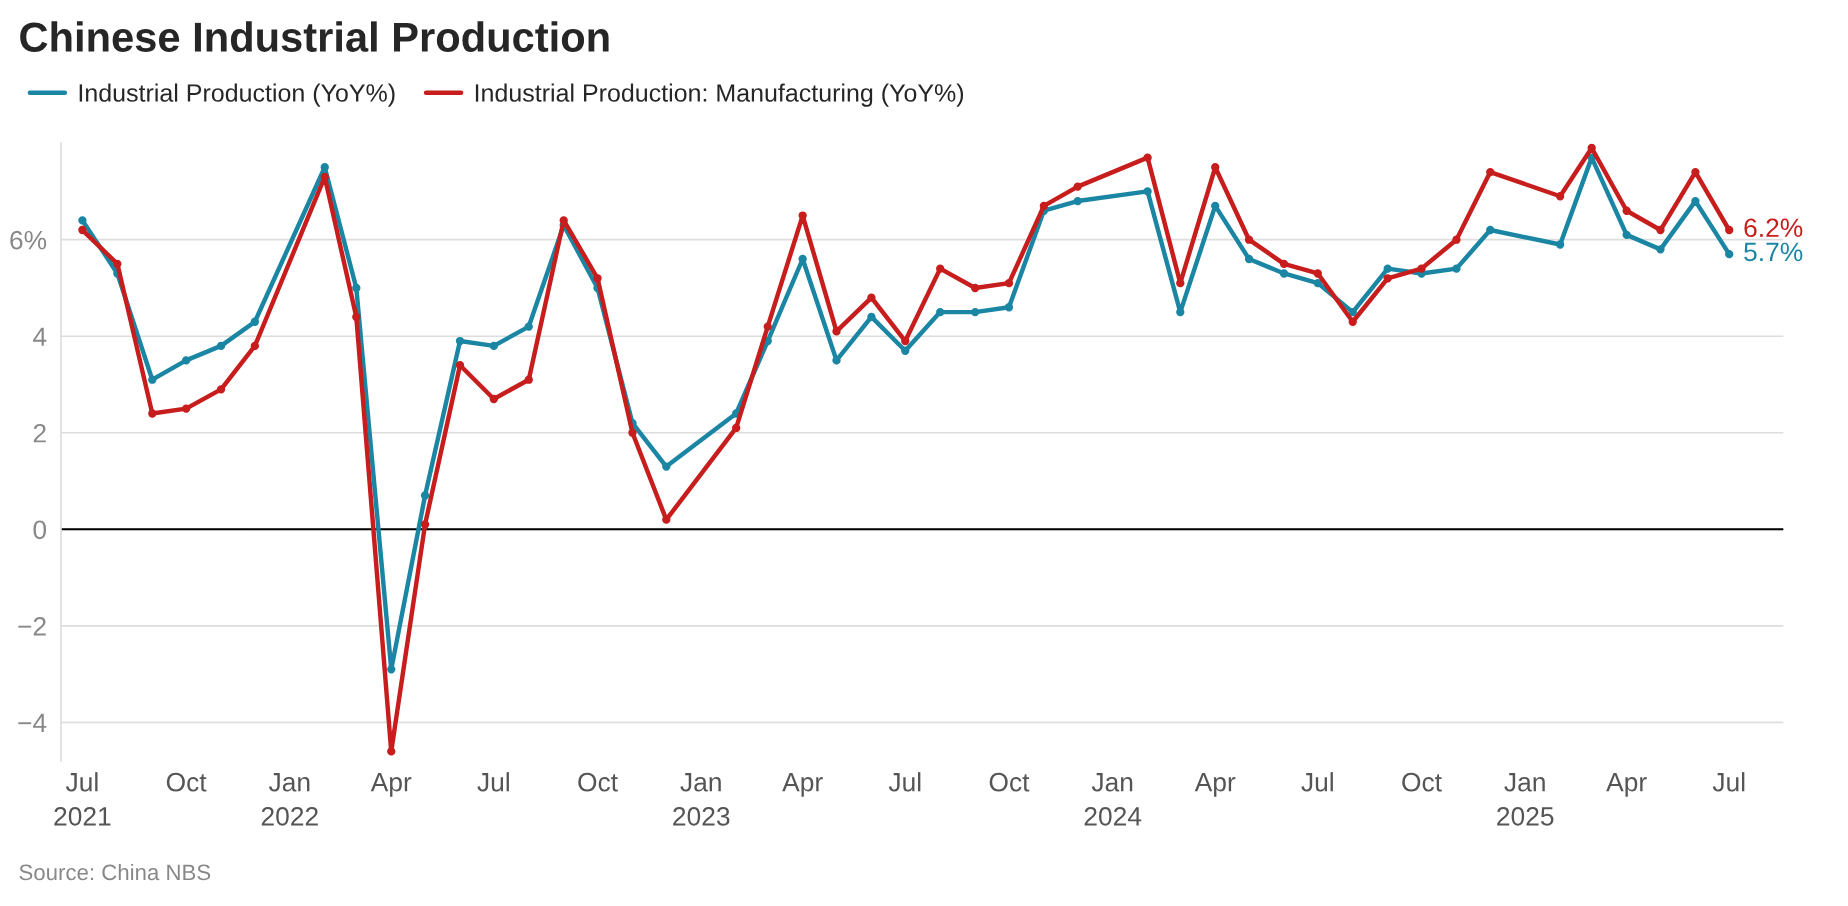  Describe the element at coordinates (32, 626) in the screenshot. I see `y-tick-label: −2` at that location.